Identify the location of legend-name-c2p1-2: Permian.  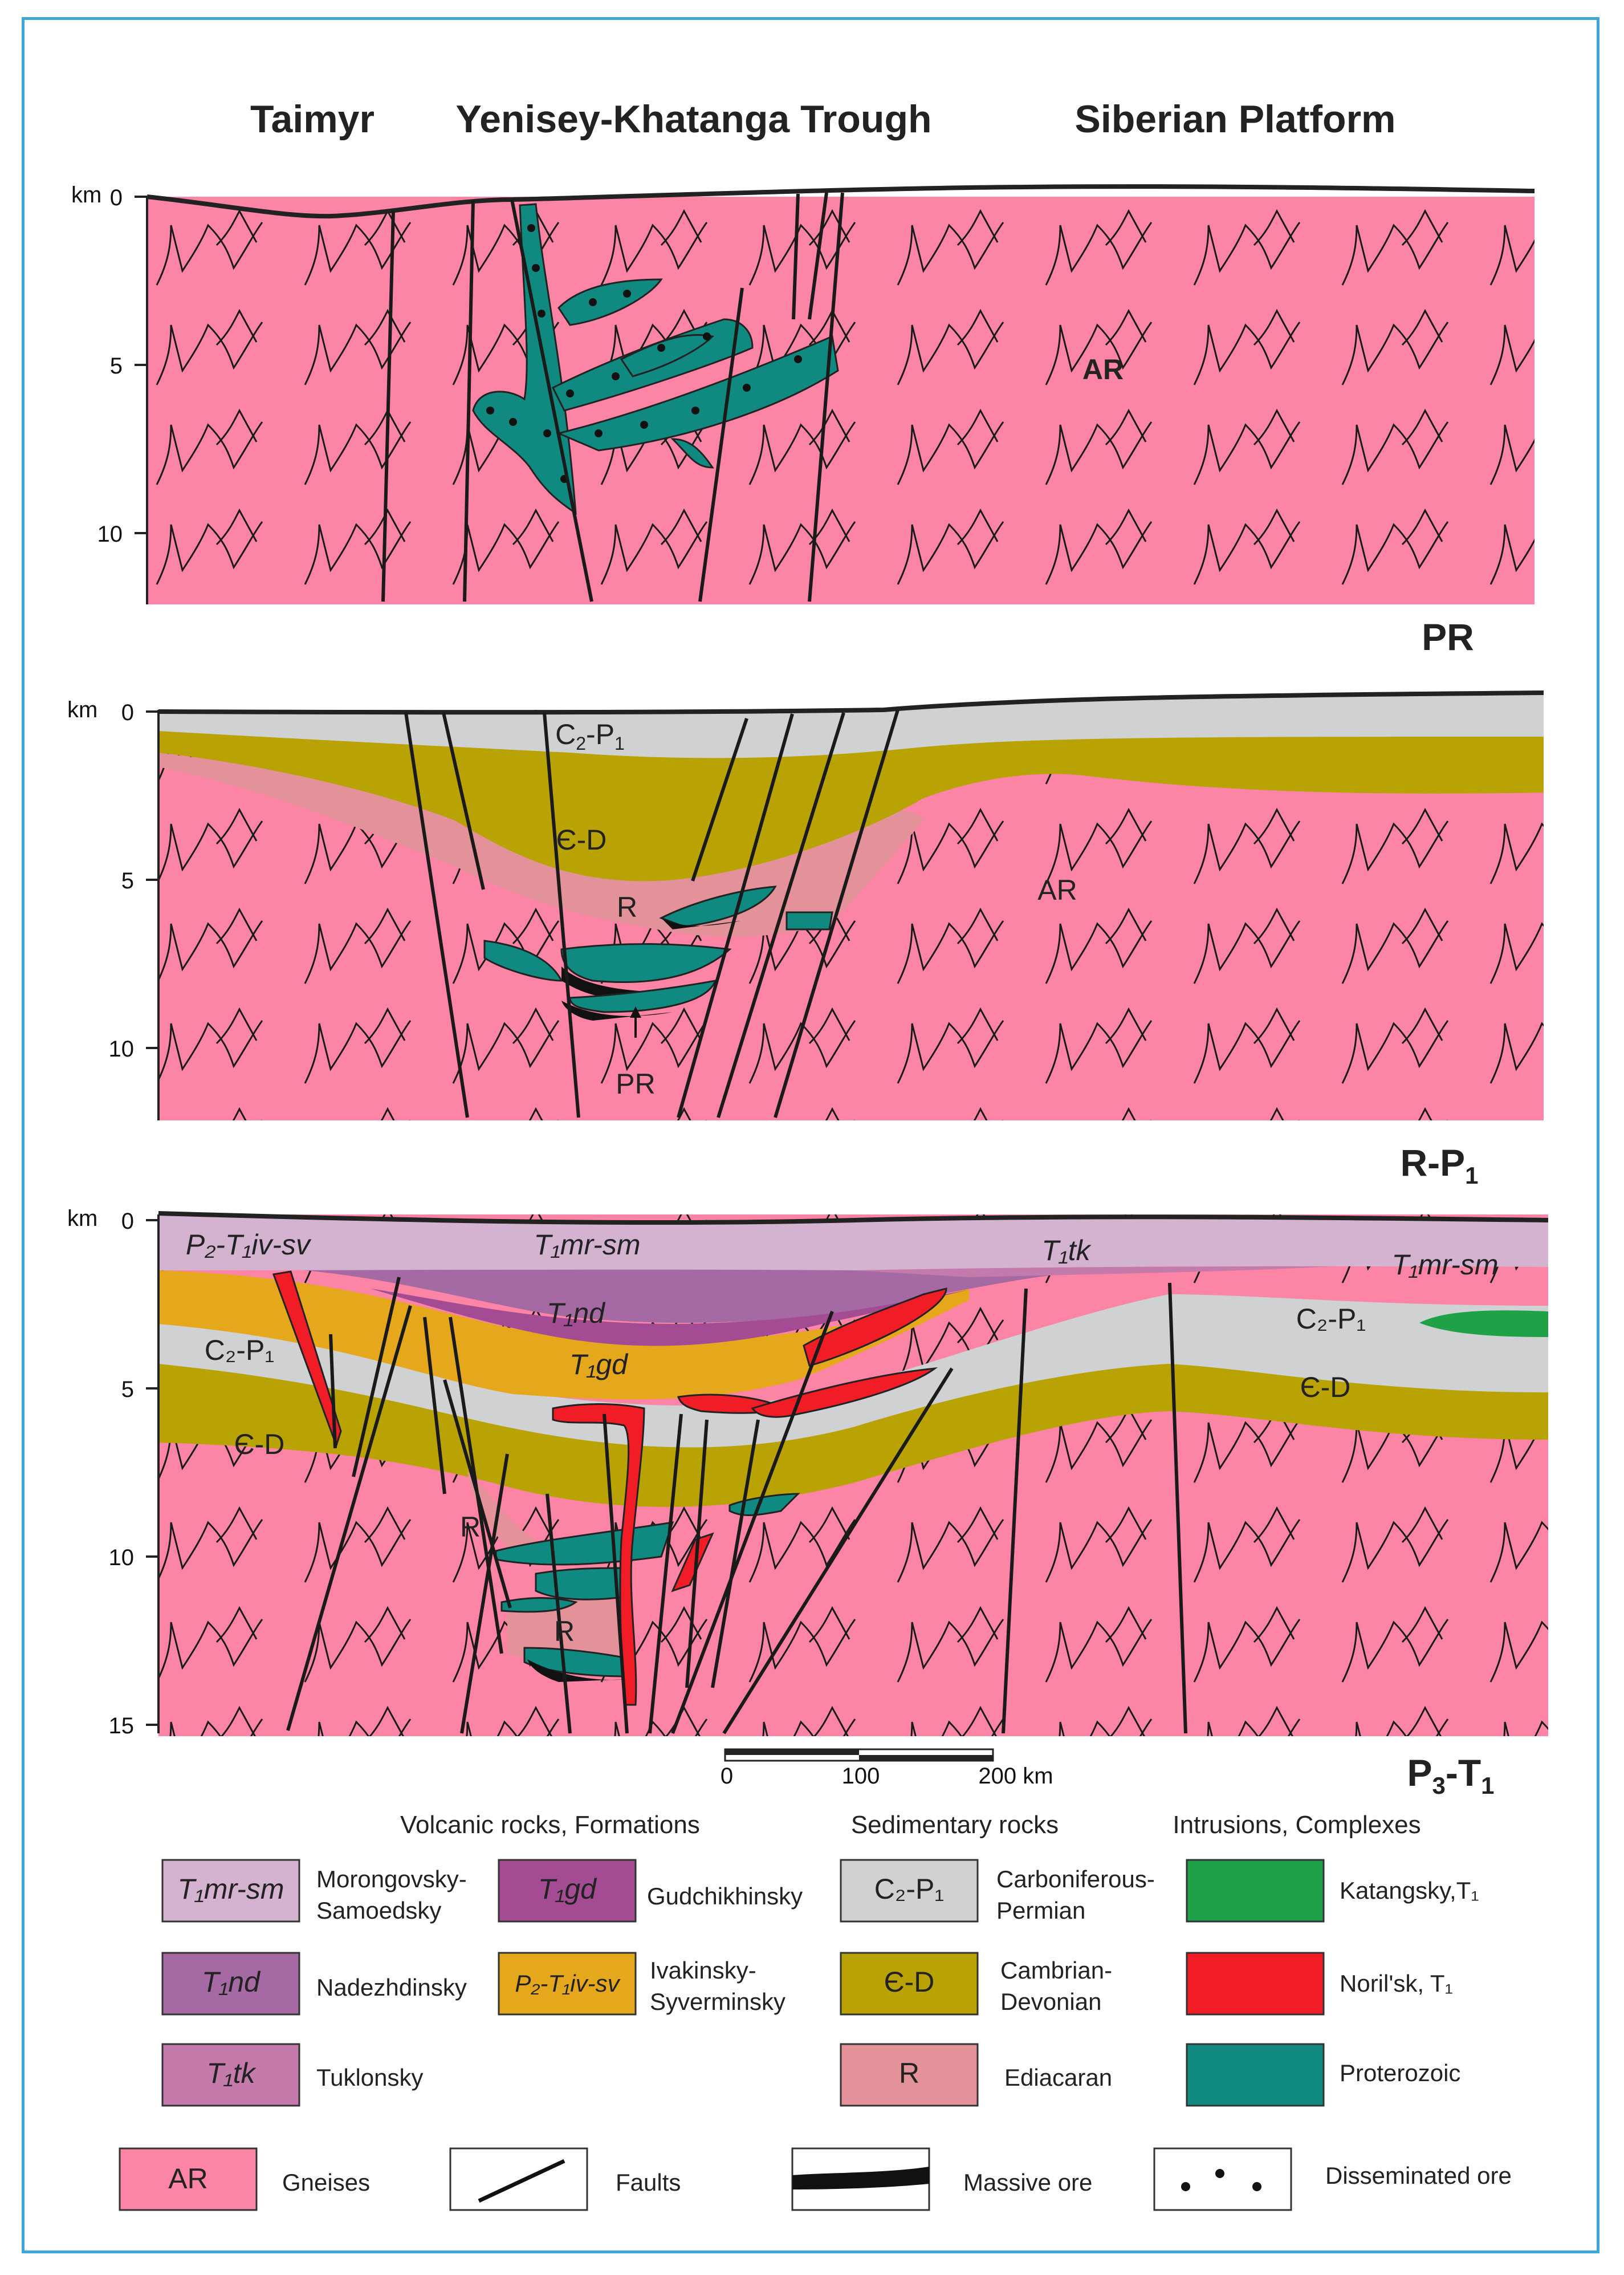
(1041, 1910).